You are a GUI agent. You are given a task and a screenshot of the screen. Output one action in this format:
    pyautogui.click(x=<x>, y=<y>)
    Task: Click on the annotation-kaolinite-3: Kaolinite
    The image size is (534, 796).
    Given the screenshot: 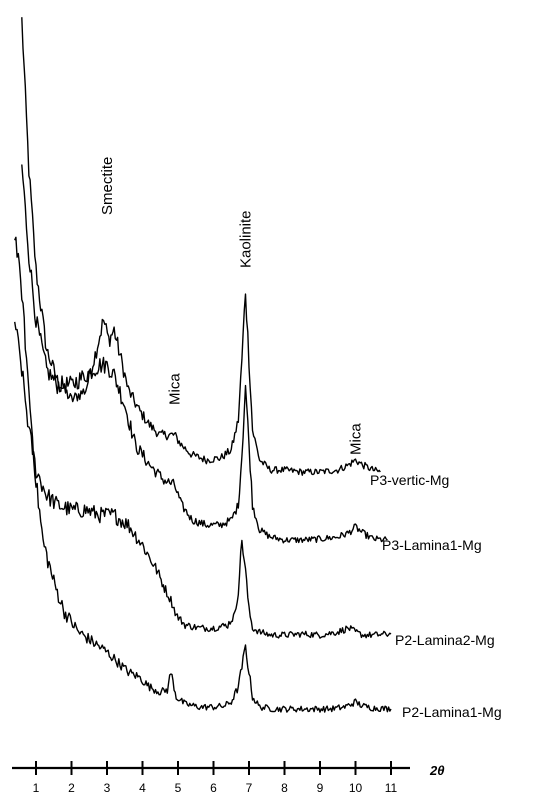 What is the action you would take?
    pyautogui.click(x=245, y=239)
    